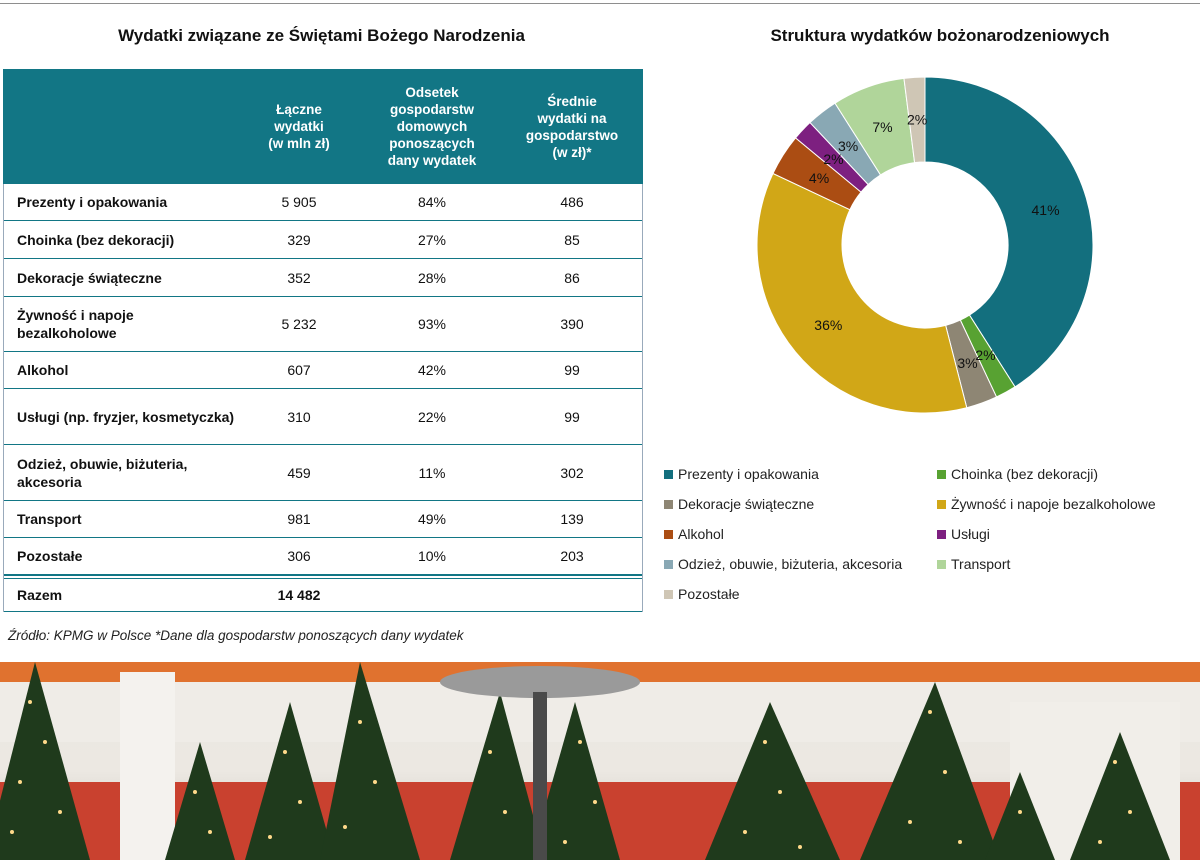 The width and height of the screenshot is (1200, 860). What do you see at coordinates (572, 277) in the screenshot?
I see `row-average: 86` at bounding box center [572, 277].